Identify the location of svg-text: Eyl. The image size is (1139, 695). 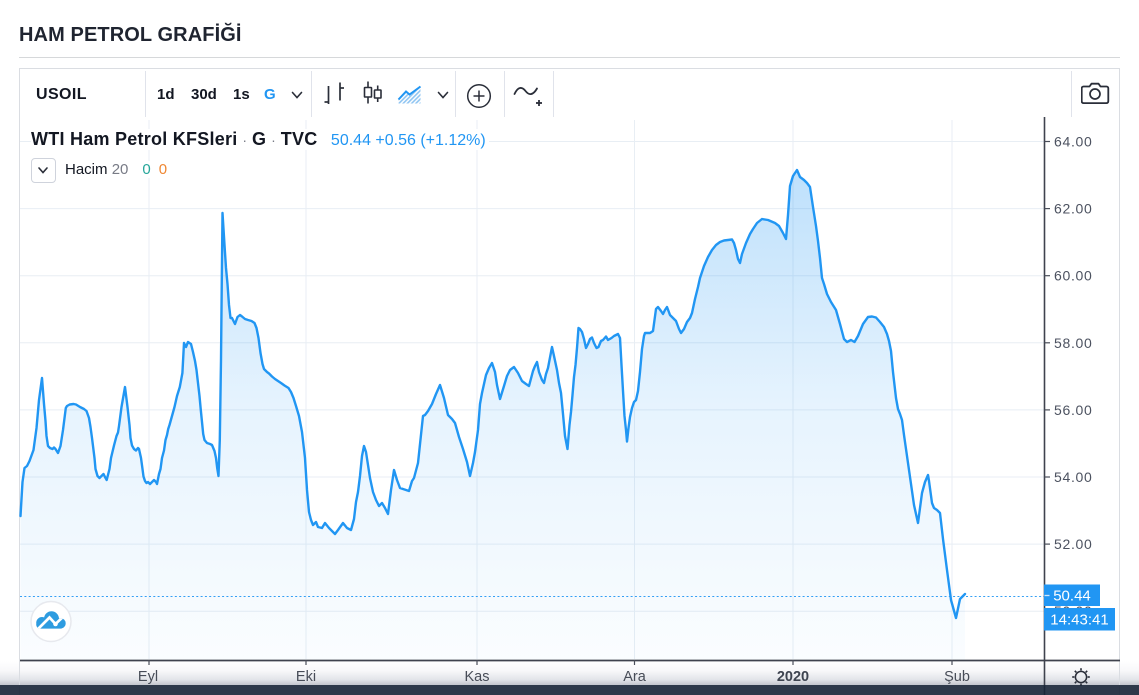
(148, 677).